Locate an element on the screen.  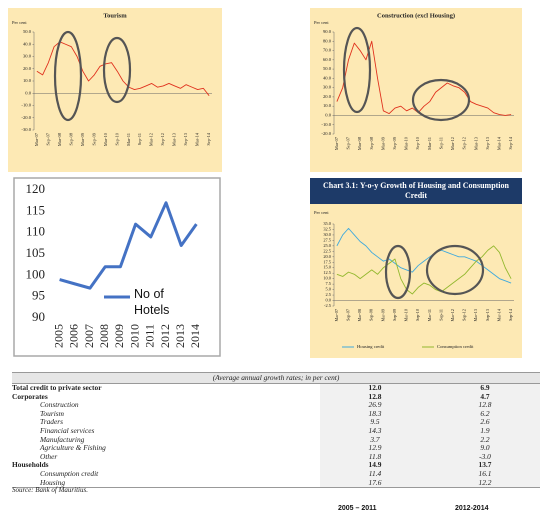
y-tick-label: 60.0 is located at coordinates (327, 59).